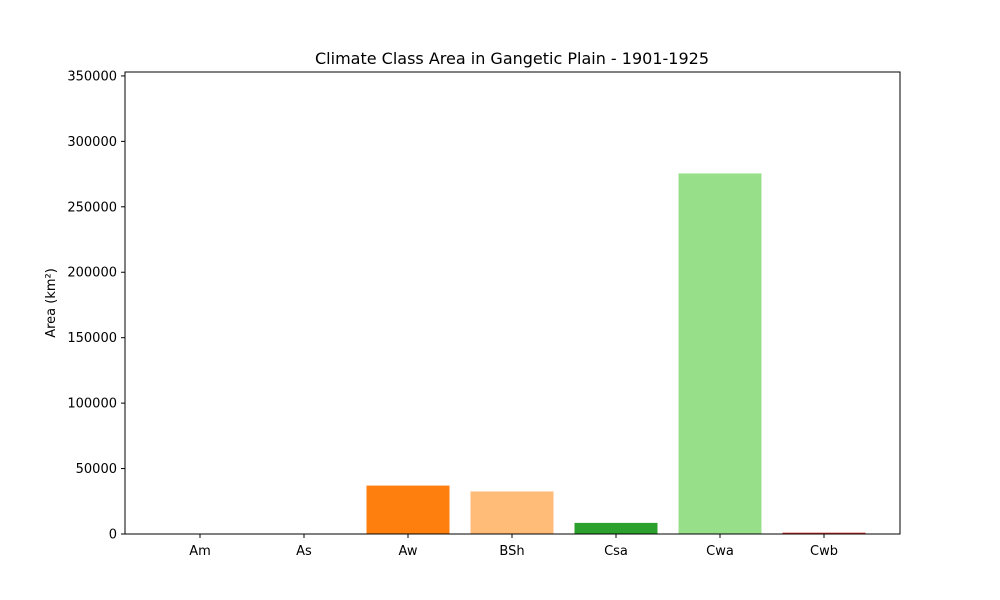 The image size is (1000, 600). Describe the element at coordinates (200, 551) in the screenshot. I see `x-tick-label-am: Am` at that location.